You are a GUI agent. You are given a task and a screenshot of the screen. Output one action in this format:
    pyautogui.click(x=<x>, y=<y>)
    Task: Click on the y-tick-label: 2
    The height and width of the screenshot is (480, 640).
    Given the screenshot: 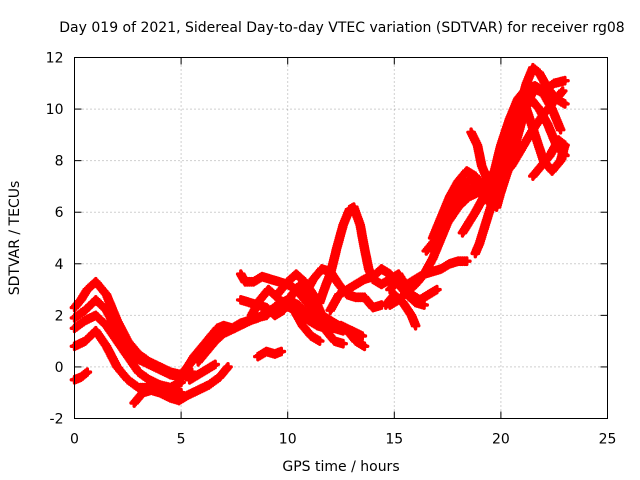 What is the action you would take?
    pyautogui.click(x=59, y=316)
    